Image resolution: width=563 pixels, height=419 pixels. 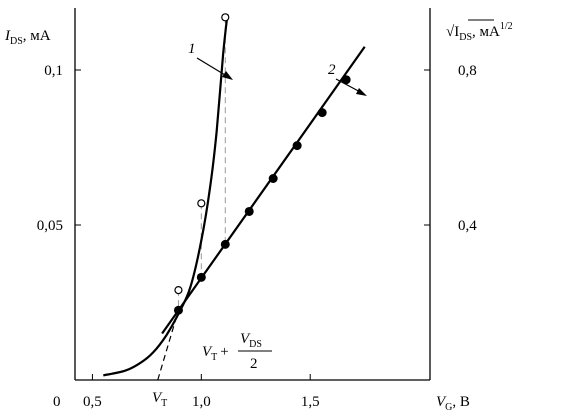 I want to click on svg-text: √IDS, мА1/2, so click(x=479, y=32).